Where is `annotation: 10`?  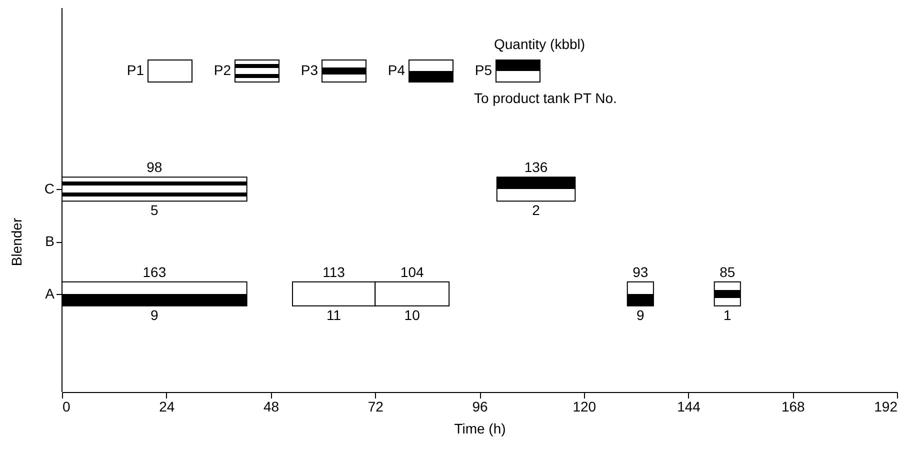
annotation: 10 is located at coordinates (412, 314).